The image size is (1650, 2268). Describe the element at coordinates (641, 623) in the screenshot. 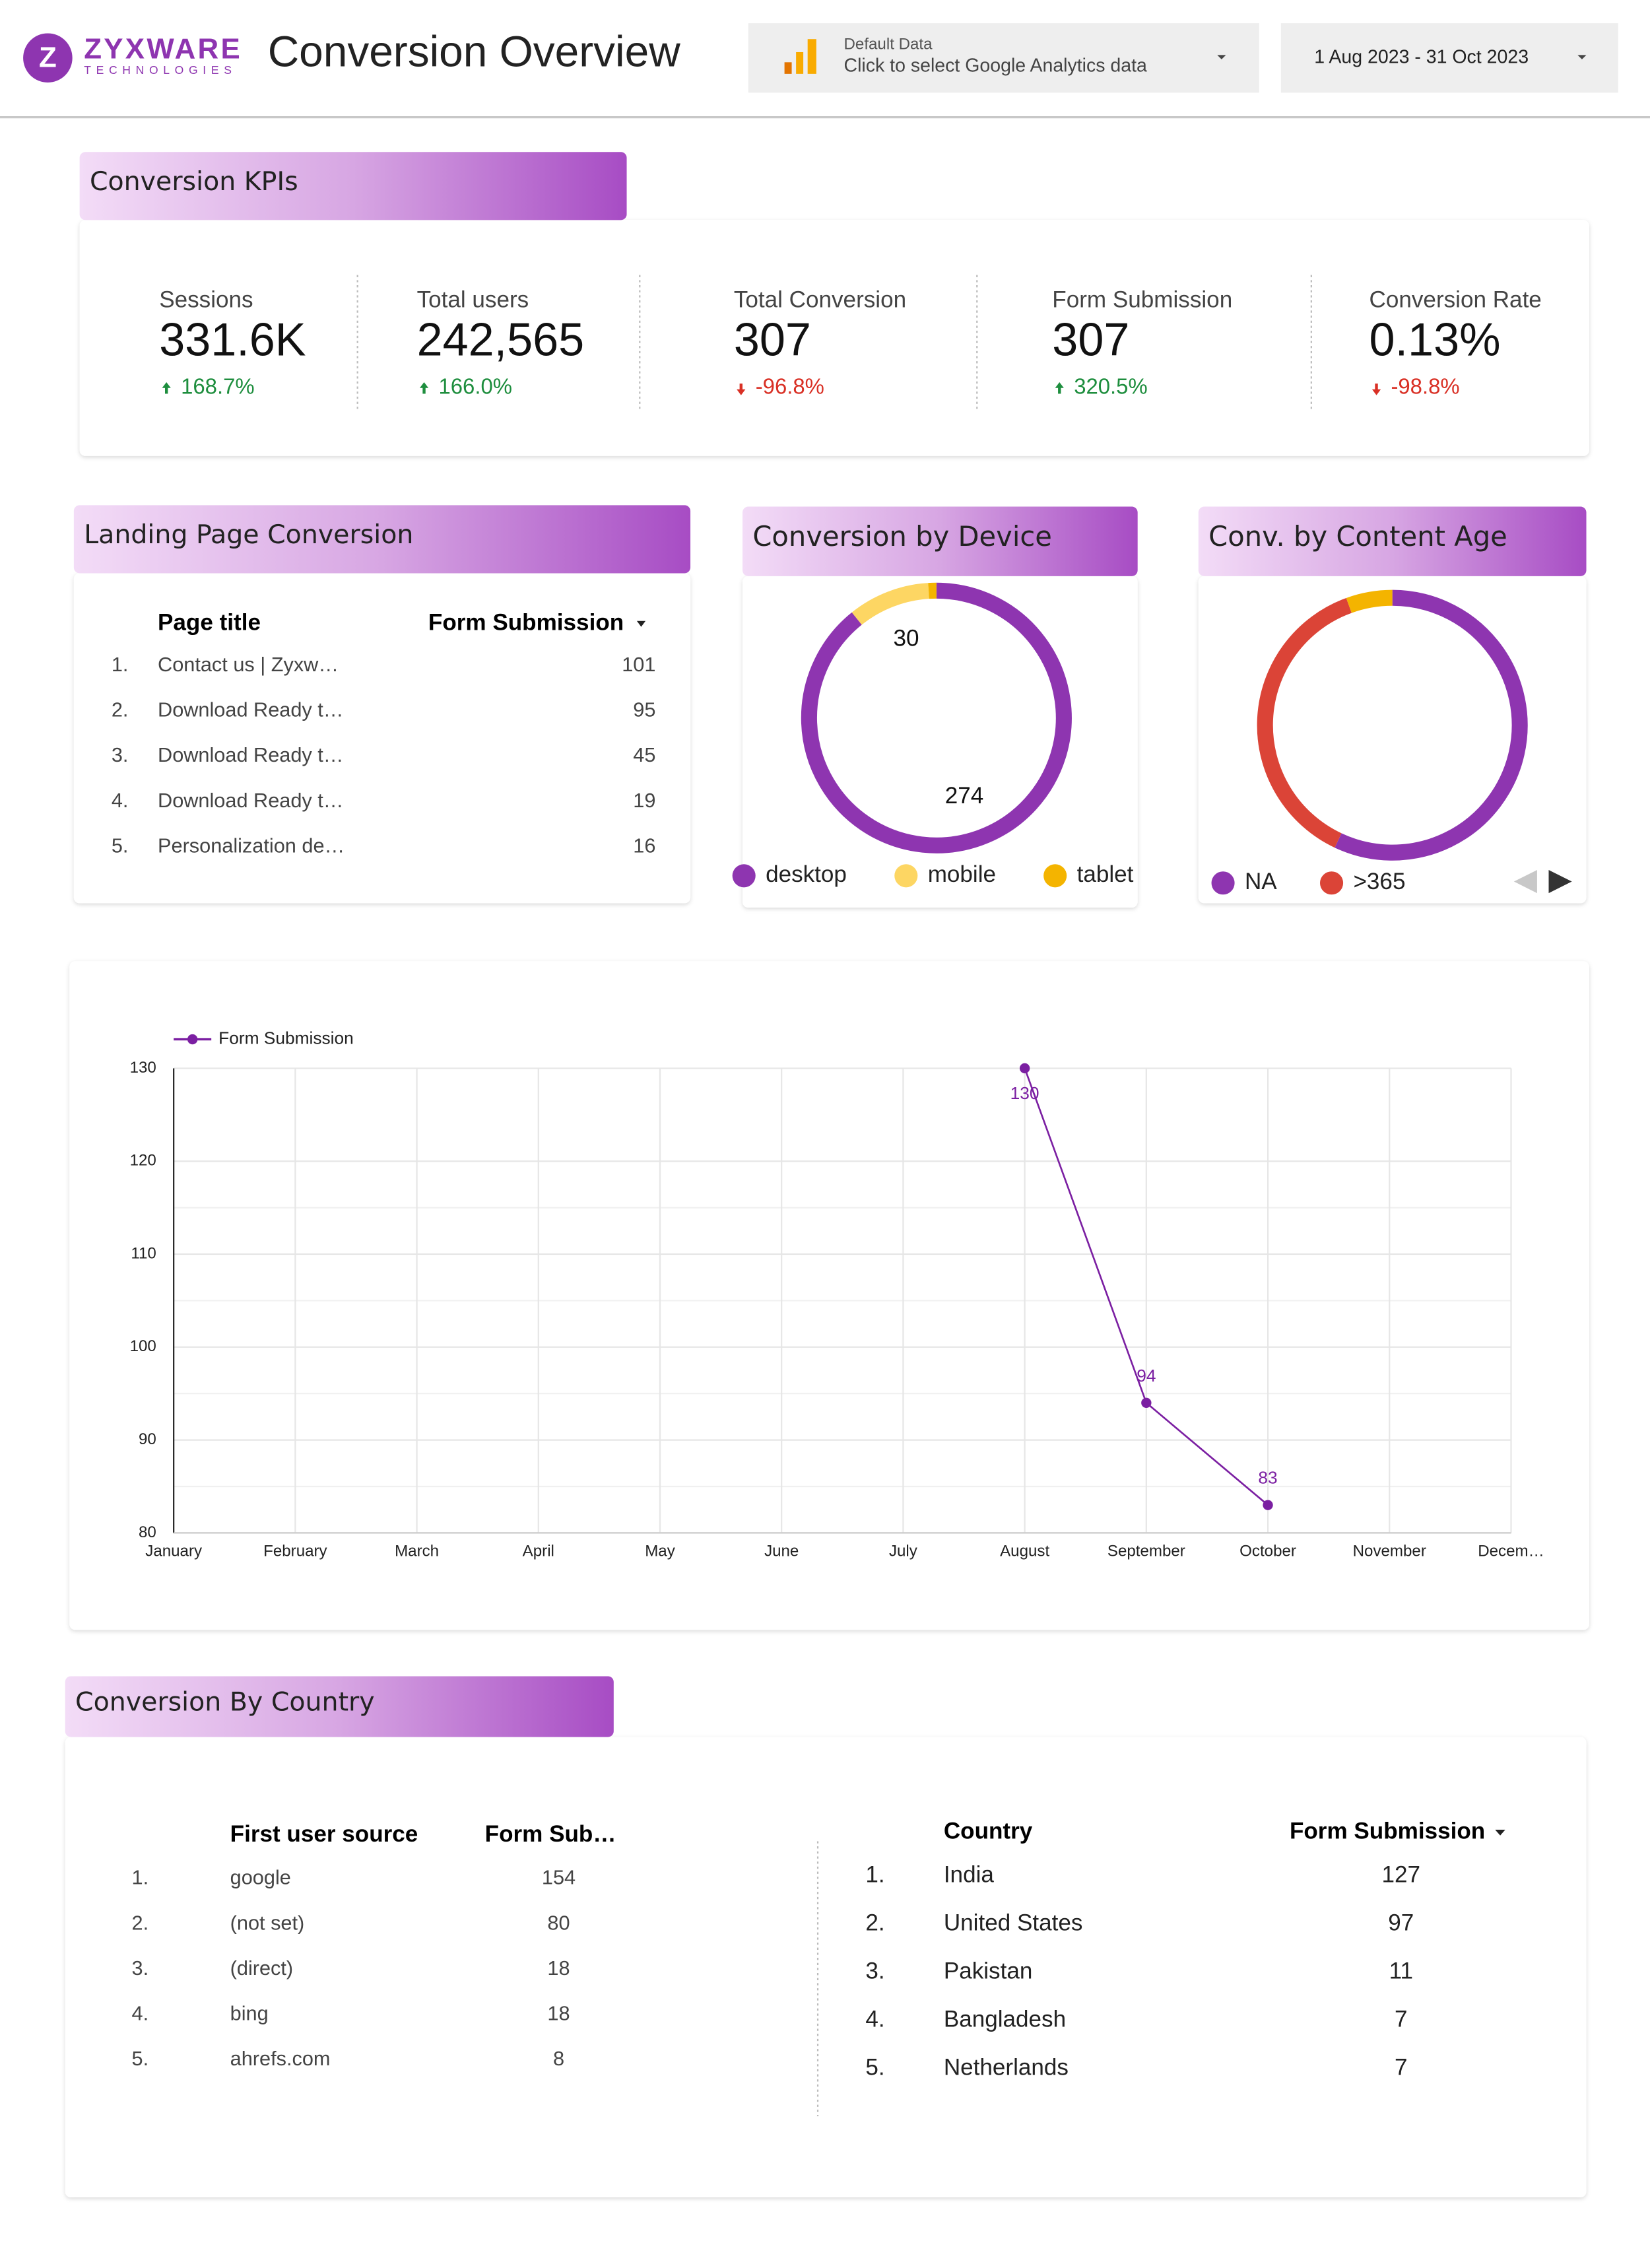

I see `sort-indicator` at that location.